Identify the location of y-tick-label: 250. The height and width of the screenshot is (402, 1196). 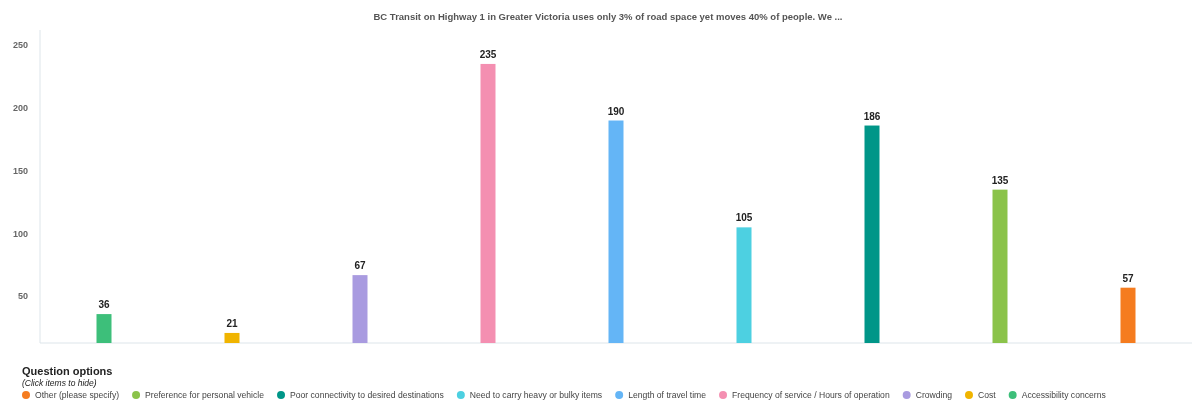
(20, 45).